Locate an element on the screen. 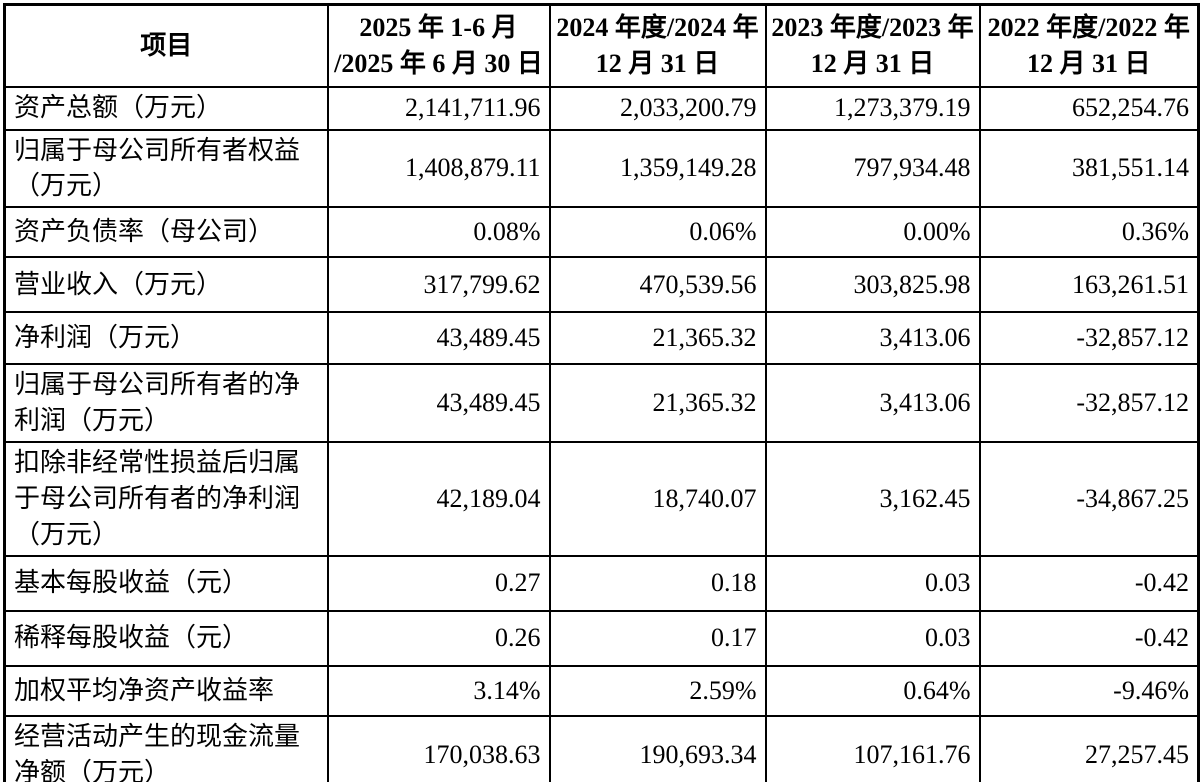  cell-value: 1,408,879.11 is located at coordinates (438, 168).